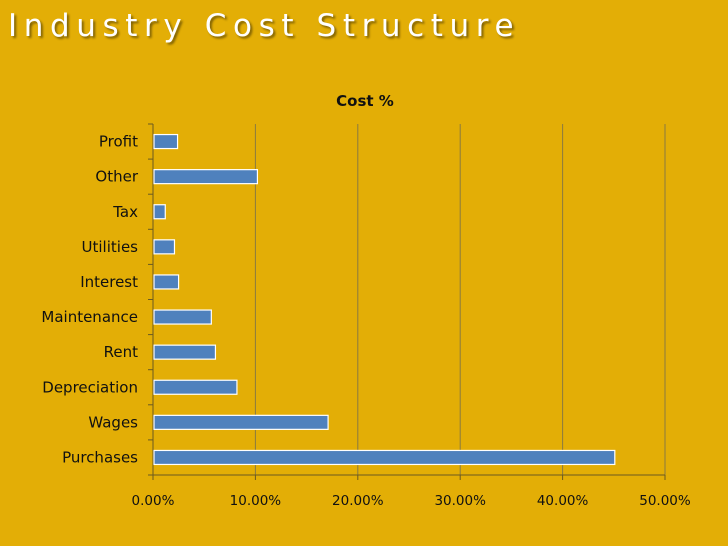  Describe the element at coordinates (206, 177) in the screenshot. I see `bar-other` at that location.